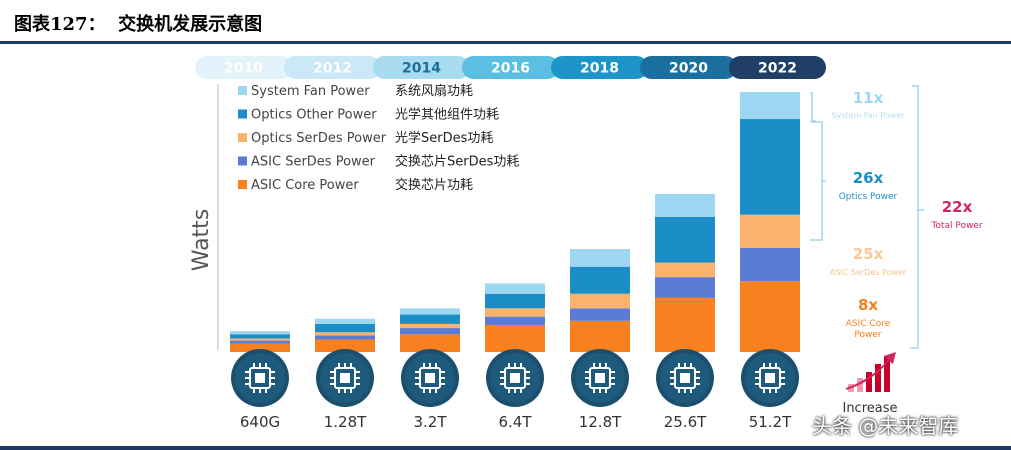 This screenshot has width=1011, height=450. Describe the element at coordinates (600, 314) in the screenshot. I see `bar-12.8T-asic-serdes-power` at that location.